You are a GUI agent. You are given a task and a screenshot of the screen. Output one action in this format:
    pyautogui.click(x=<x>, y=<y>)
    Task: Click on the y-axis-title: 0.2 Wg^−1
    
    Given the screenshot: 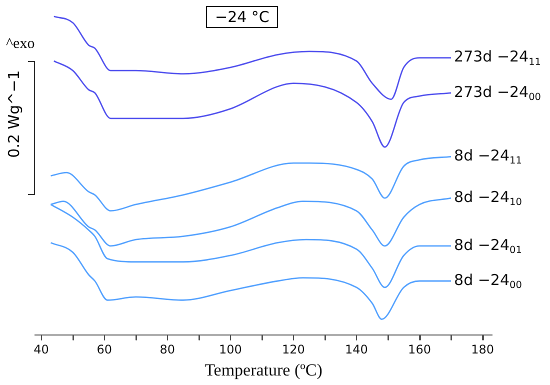 What is the action you would take?
    pyautogui.click(x=14, y=114)
    